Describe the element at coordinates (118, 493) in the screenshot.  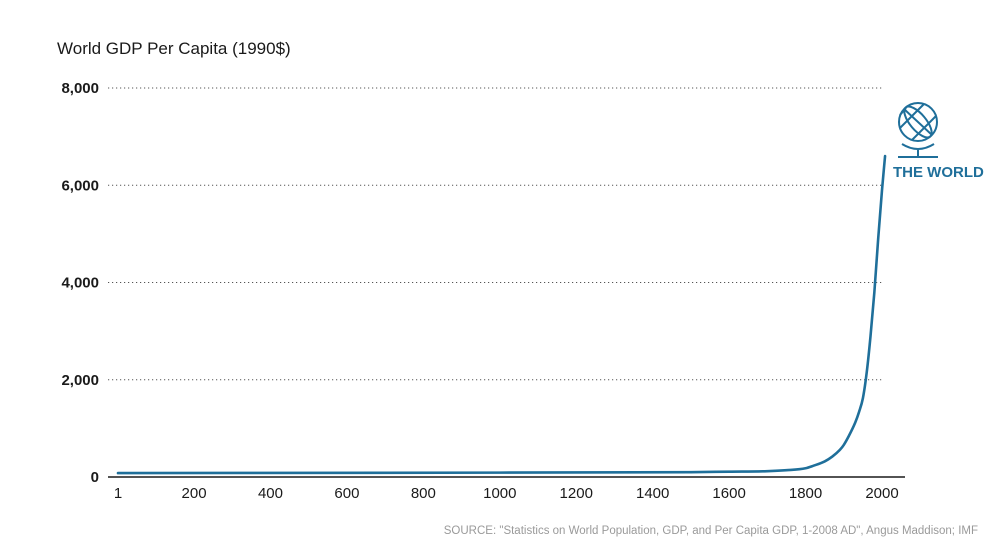
I see `x-tick-label: 1` at that location.